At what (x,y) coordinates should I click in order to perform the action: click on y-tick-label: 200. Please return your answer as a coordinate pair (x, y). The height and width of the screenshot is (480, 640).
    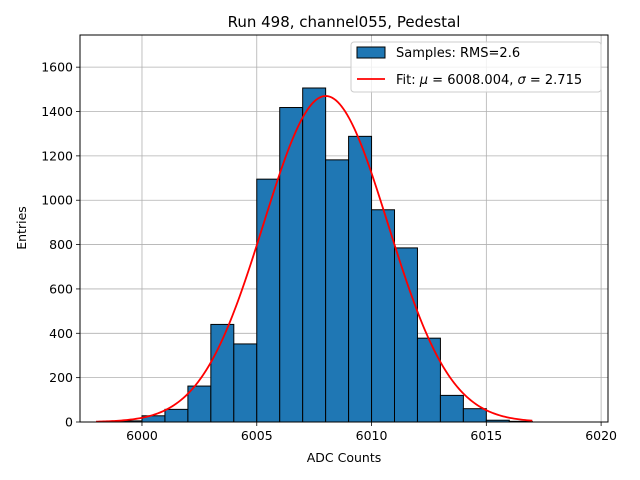
    Looking at the image, I should click on (61, 377).